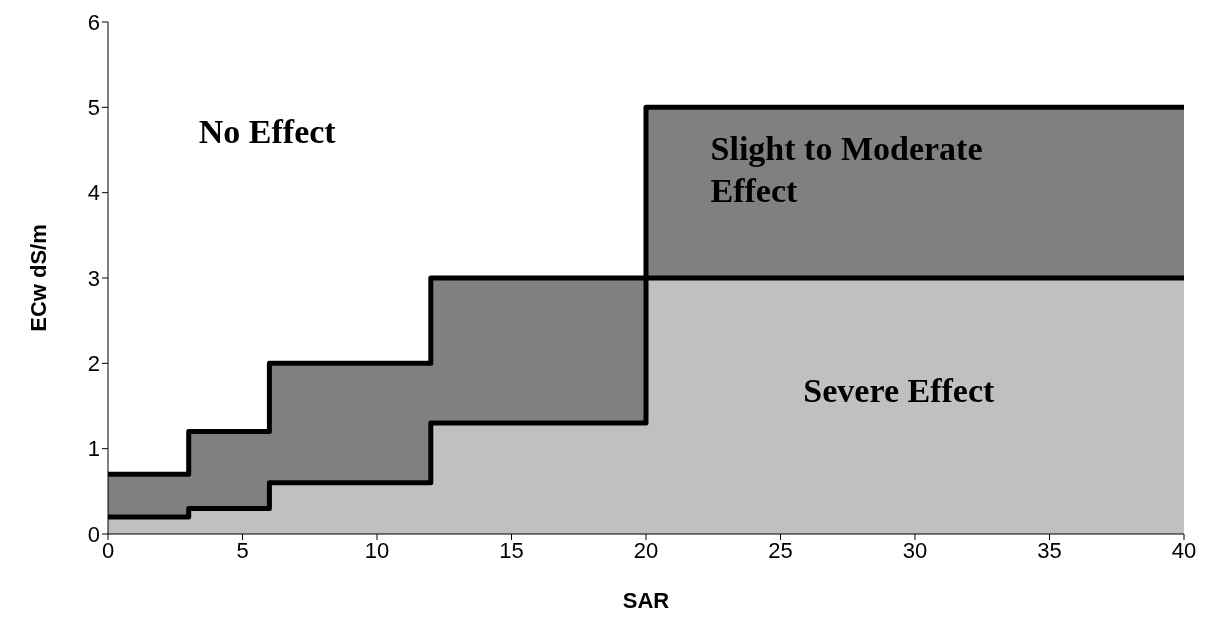  I want to click on x-tick-label: 30, so click(915, 550).